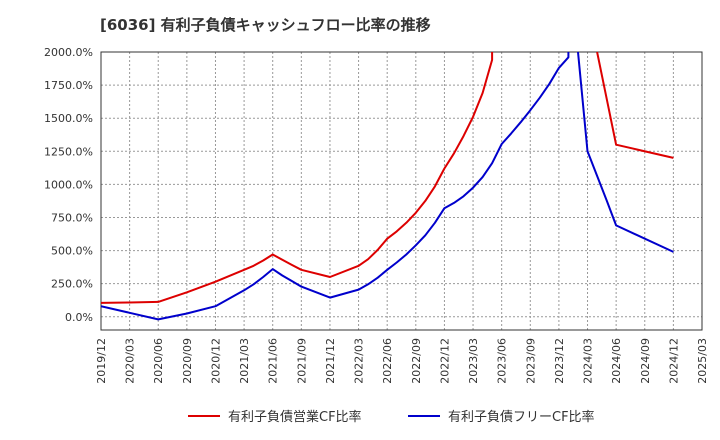  I want to click on x-tick-label: 2022/03, so click(359, 361).